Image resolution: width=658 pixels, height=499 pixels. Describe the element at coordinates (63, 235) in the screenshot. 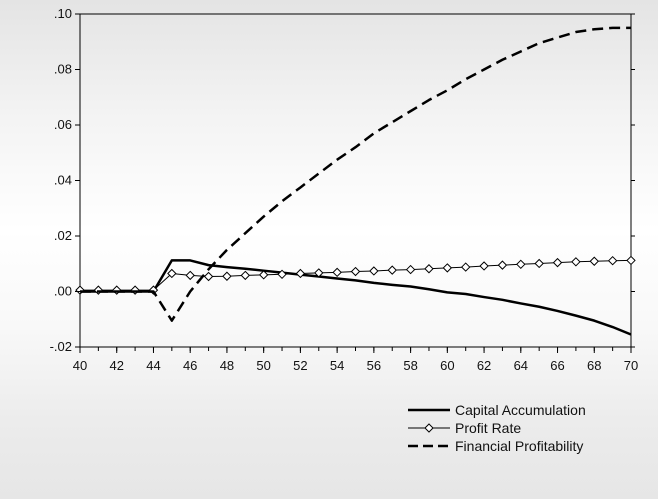

I see `y-tick-label: .02` at that location.